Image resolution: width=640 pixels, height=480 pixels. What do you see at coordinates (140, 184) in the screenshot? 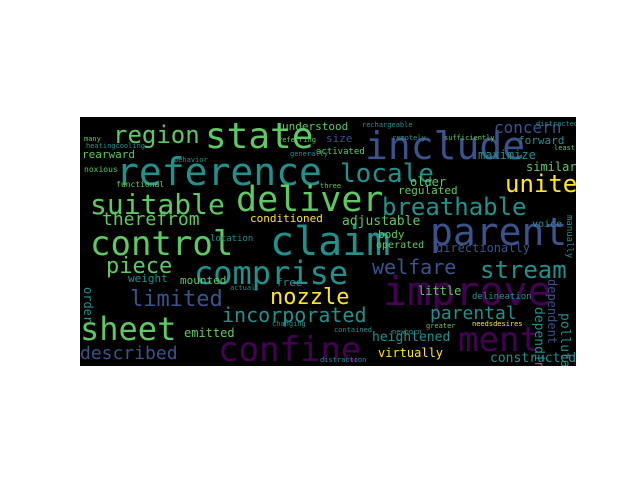
I see `word: functional` at bounding box center [140, 184].